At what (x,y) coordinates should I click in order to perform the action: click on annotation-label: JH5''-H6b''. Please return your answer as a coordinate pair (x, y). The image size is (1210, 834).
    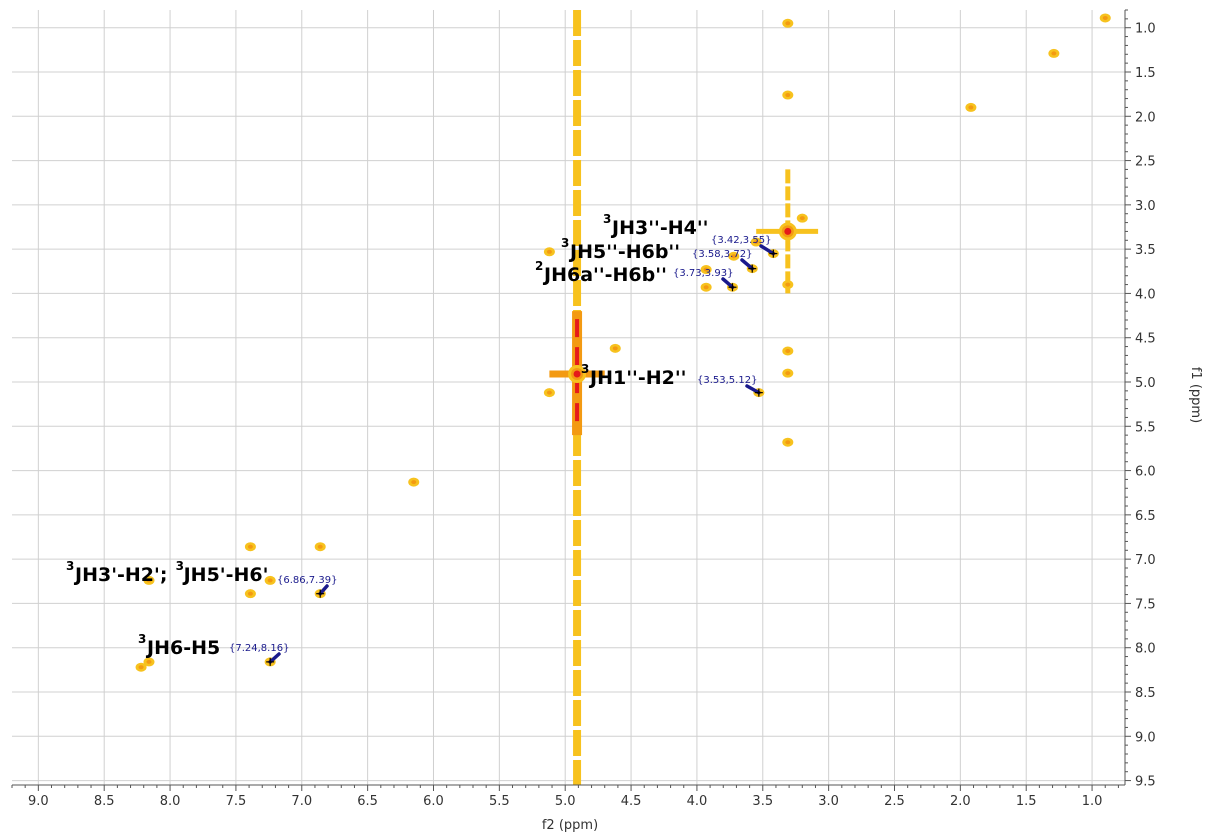
    Looking at the image, I should click on (624, 252).